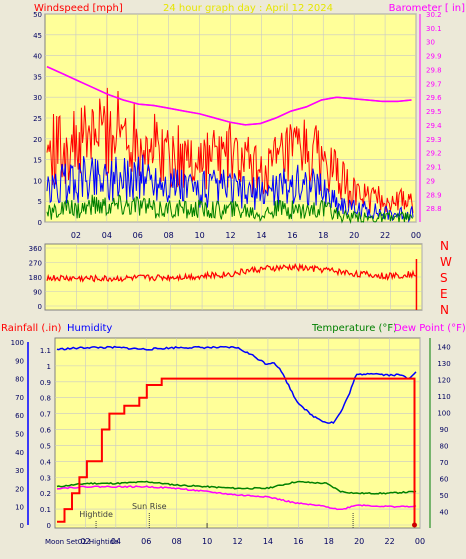  I want to click on barometer-tick-label: 29, so click(430, 181).